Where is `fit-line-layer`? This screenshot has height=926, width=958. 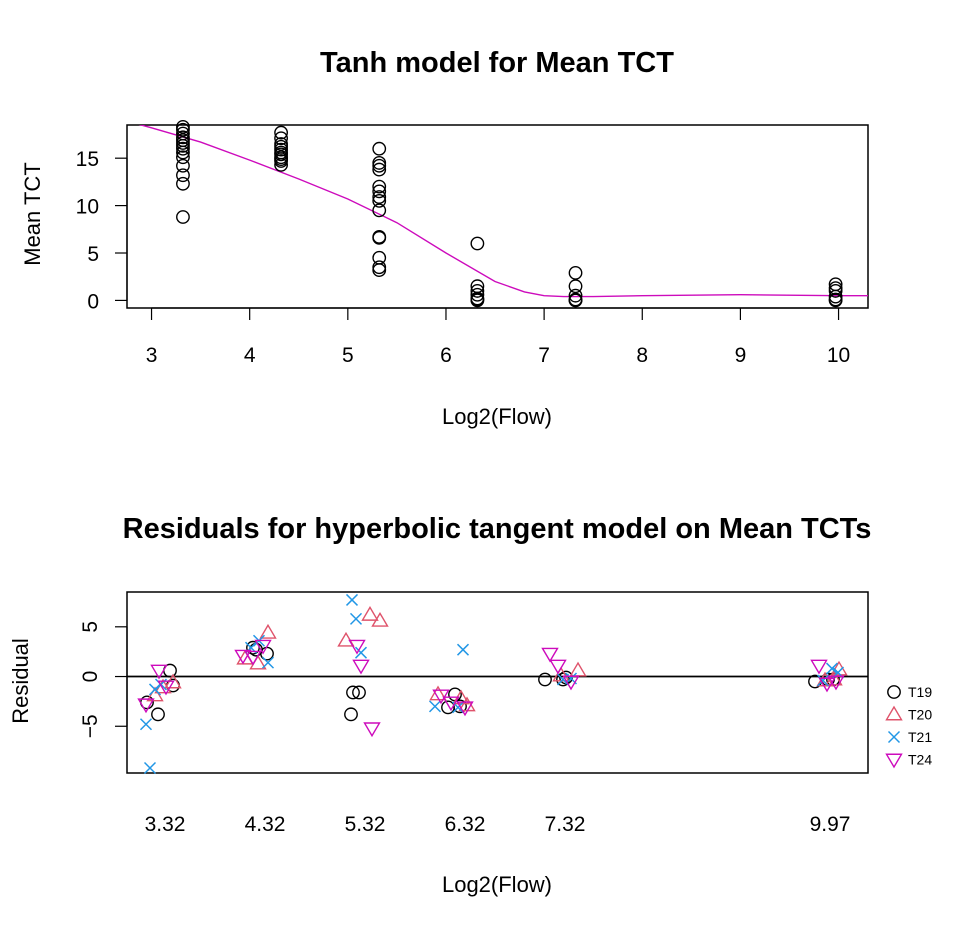 fit-line-layer is located at coordinates (503, 211).